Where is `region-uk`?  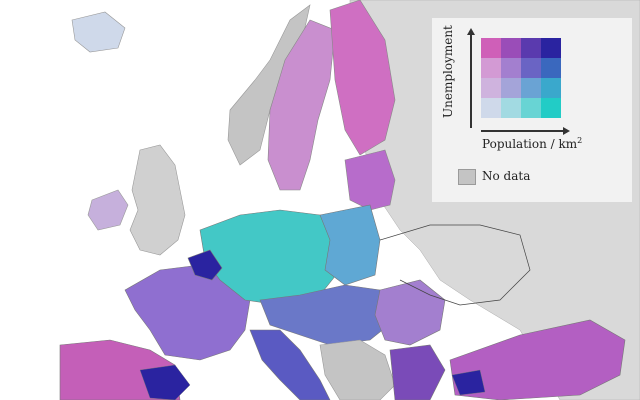
region-uk is located at coordinates (157, 200).